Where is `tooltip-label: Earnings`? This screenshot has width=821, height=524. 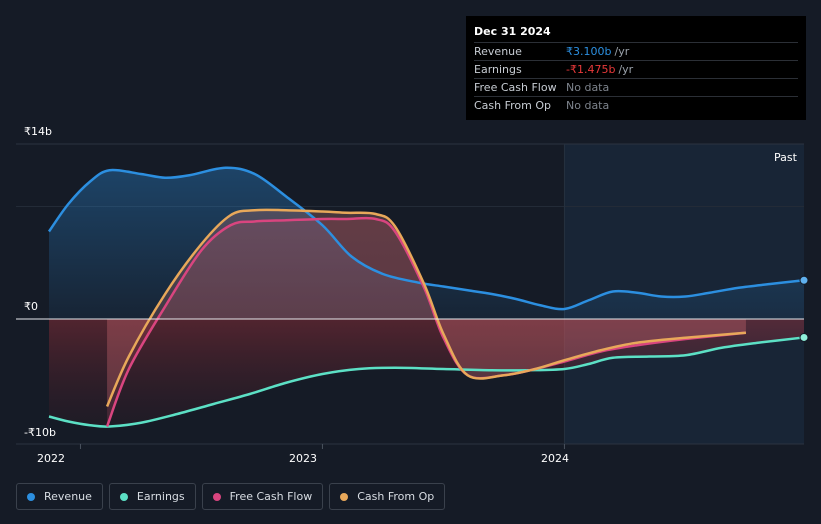 tooltip-label: Earnings is located at coordinates (498, 69).